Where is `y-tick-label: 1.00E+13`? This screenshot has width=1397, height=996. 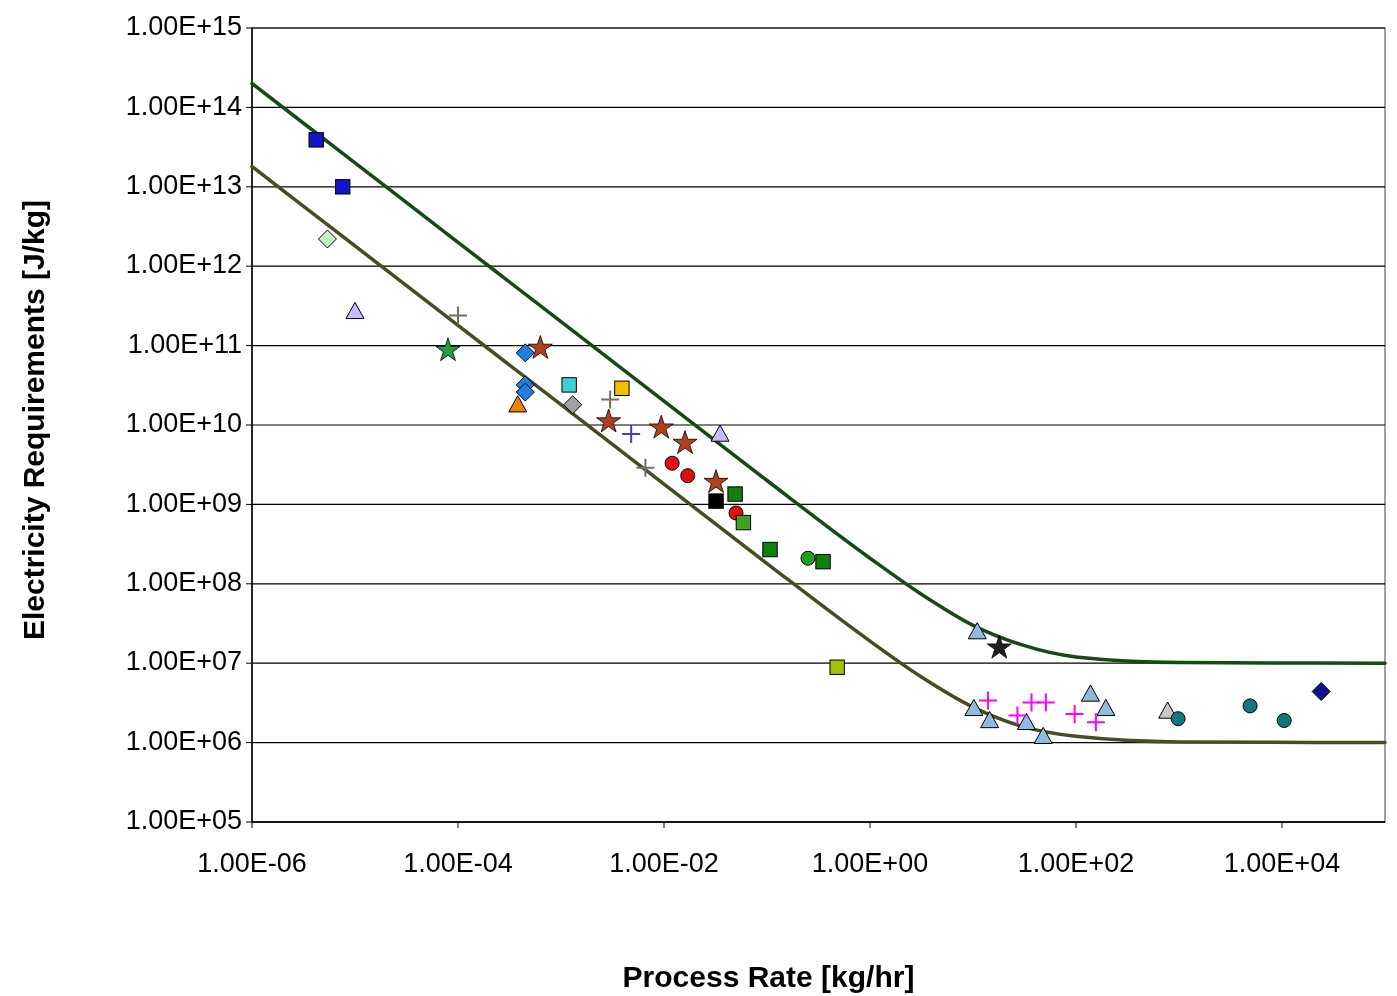 y-tick-label: 1.00E+13 is located at coordinates (183, 184).